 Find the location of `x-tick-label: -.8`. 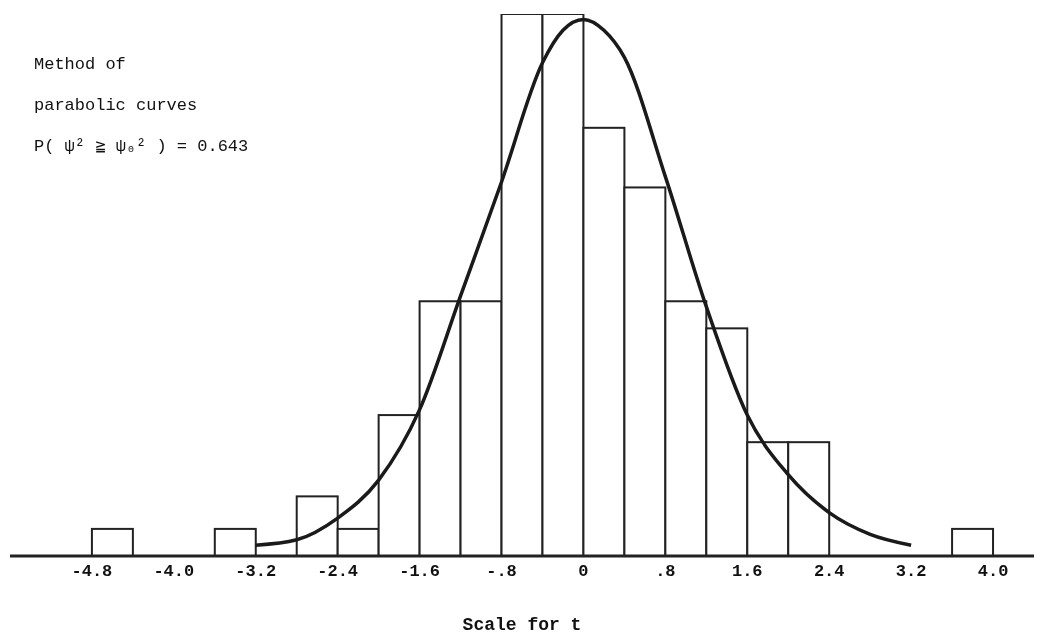

x-tick-label: -.8 is located at coordinates (501, 572).